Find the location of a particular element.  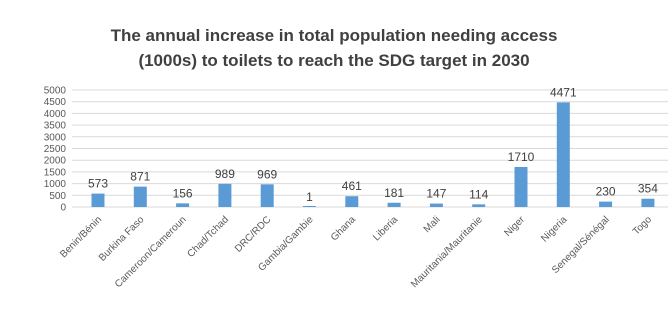

y-tick-label: 1500 is located at coordinates (55, 172).